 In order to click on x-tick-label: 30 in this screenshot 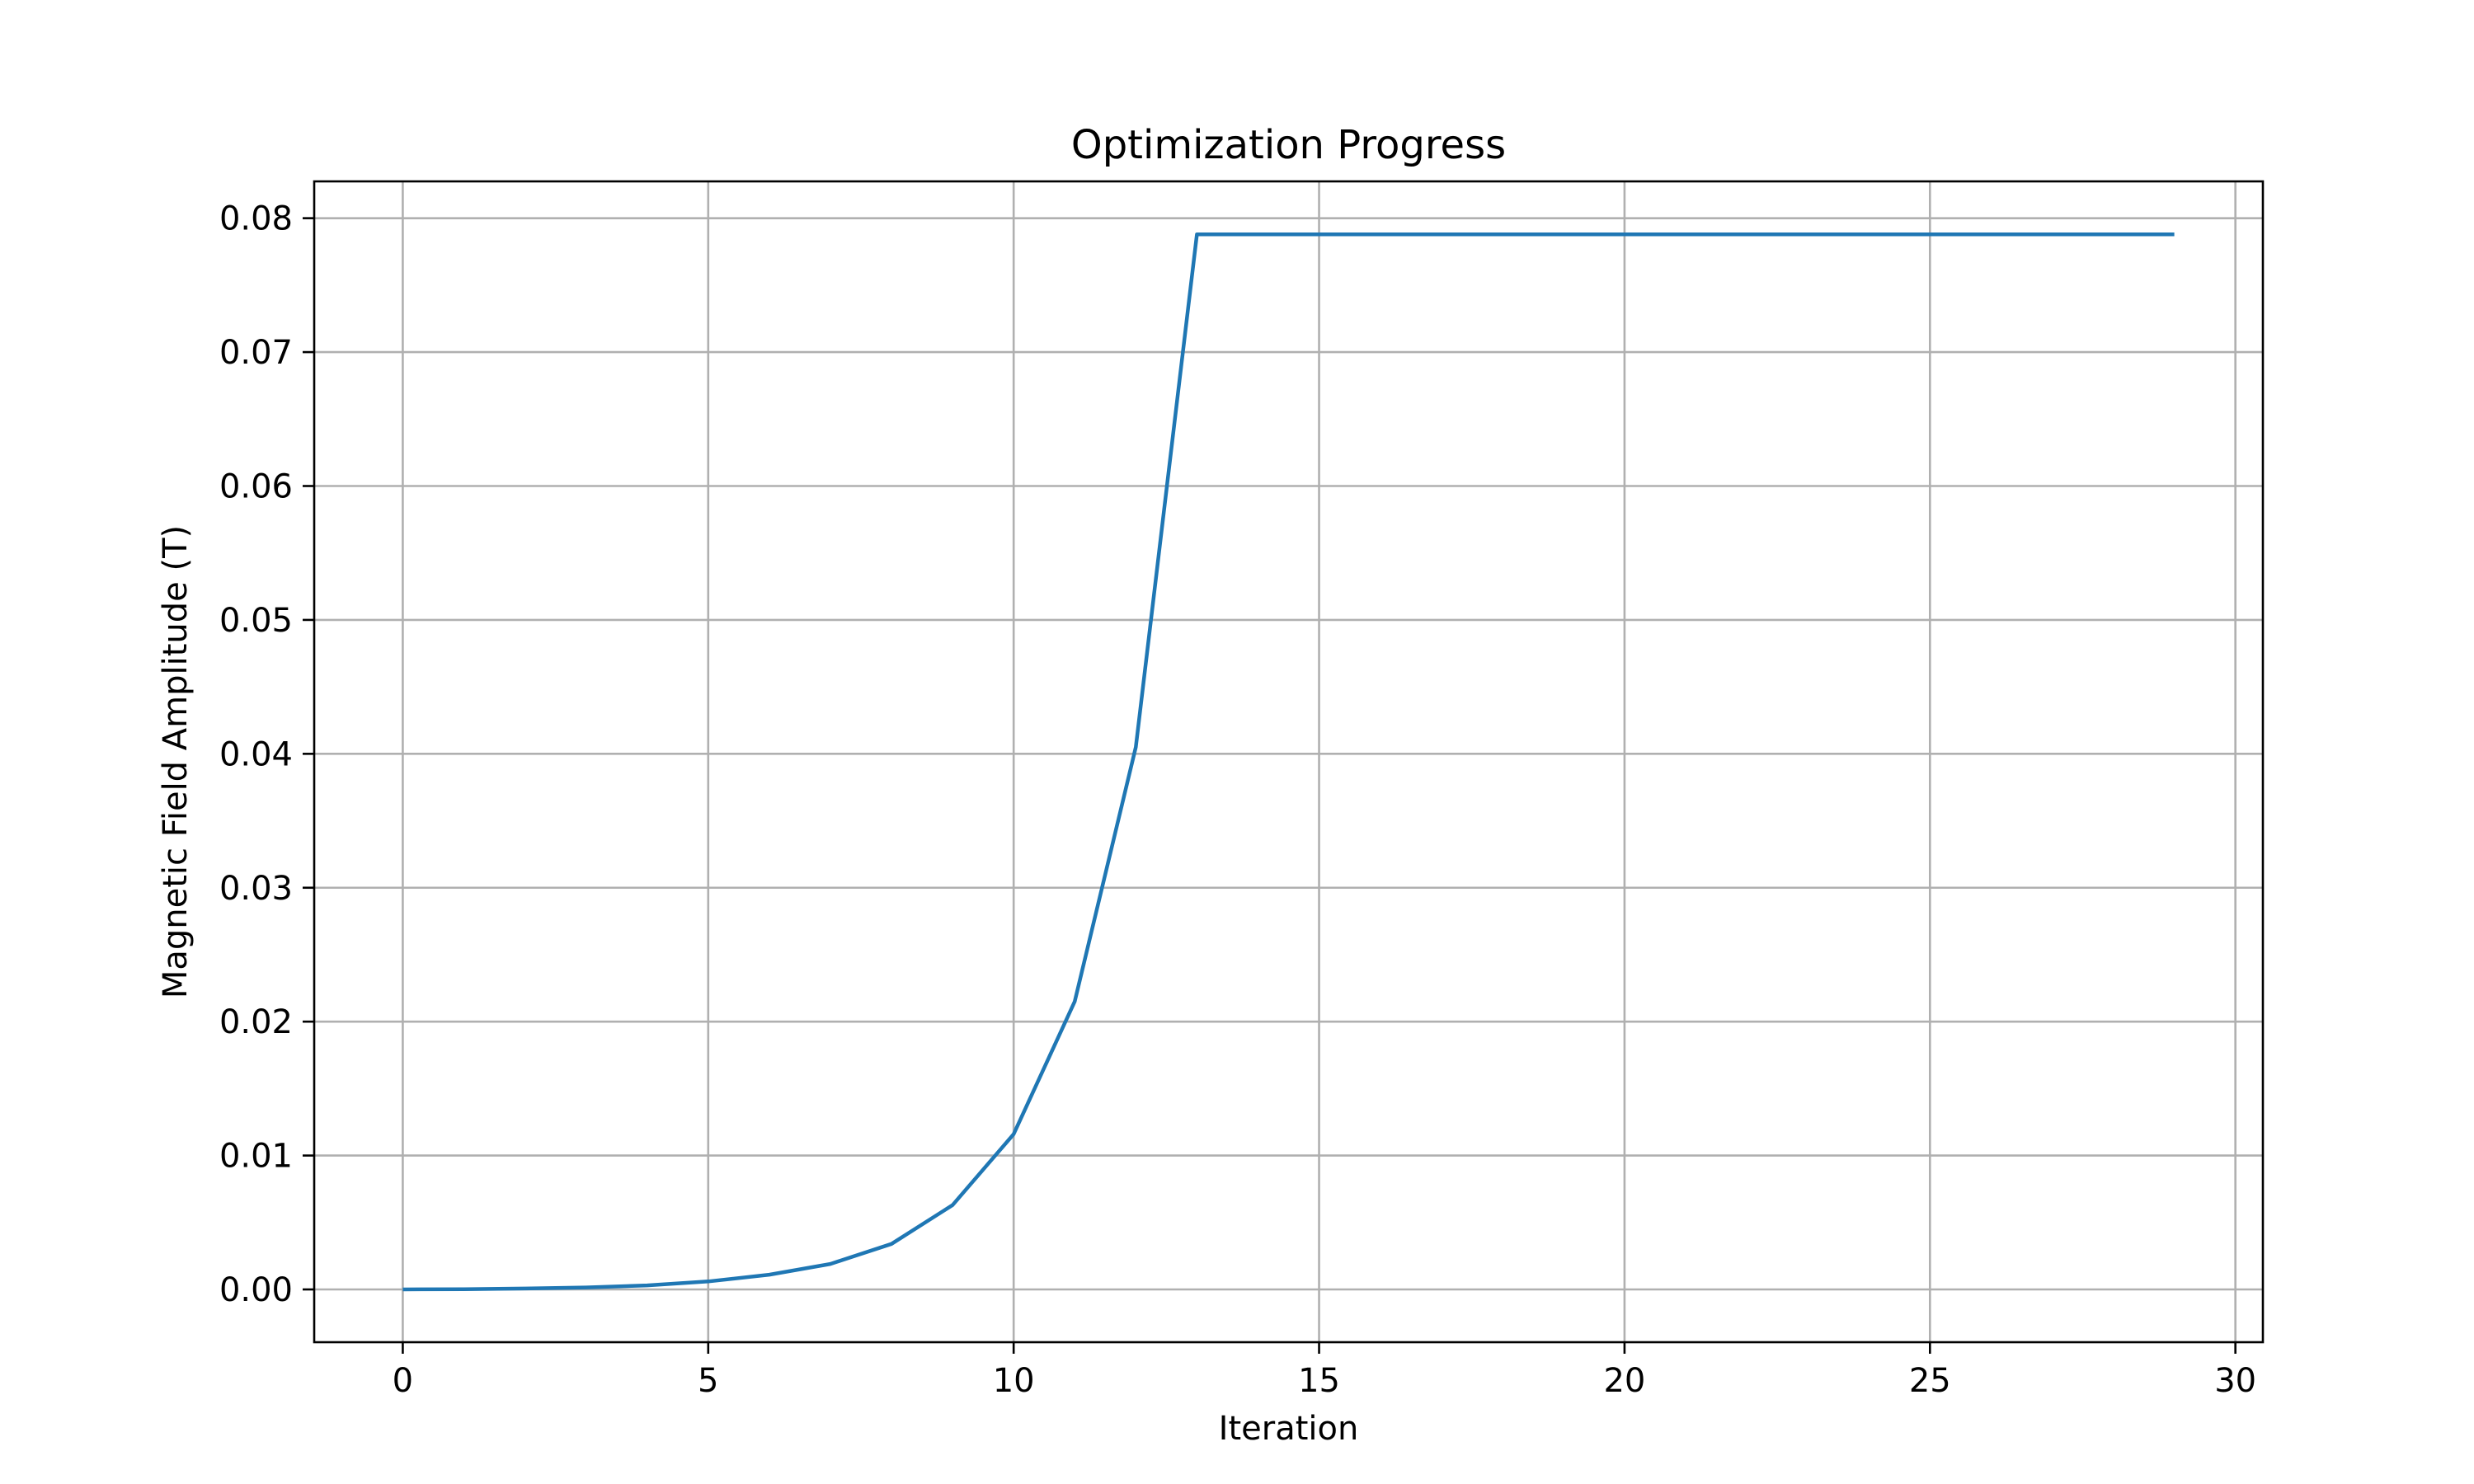, I will do `click(2235, 1381)`.